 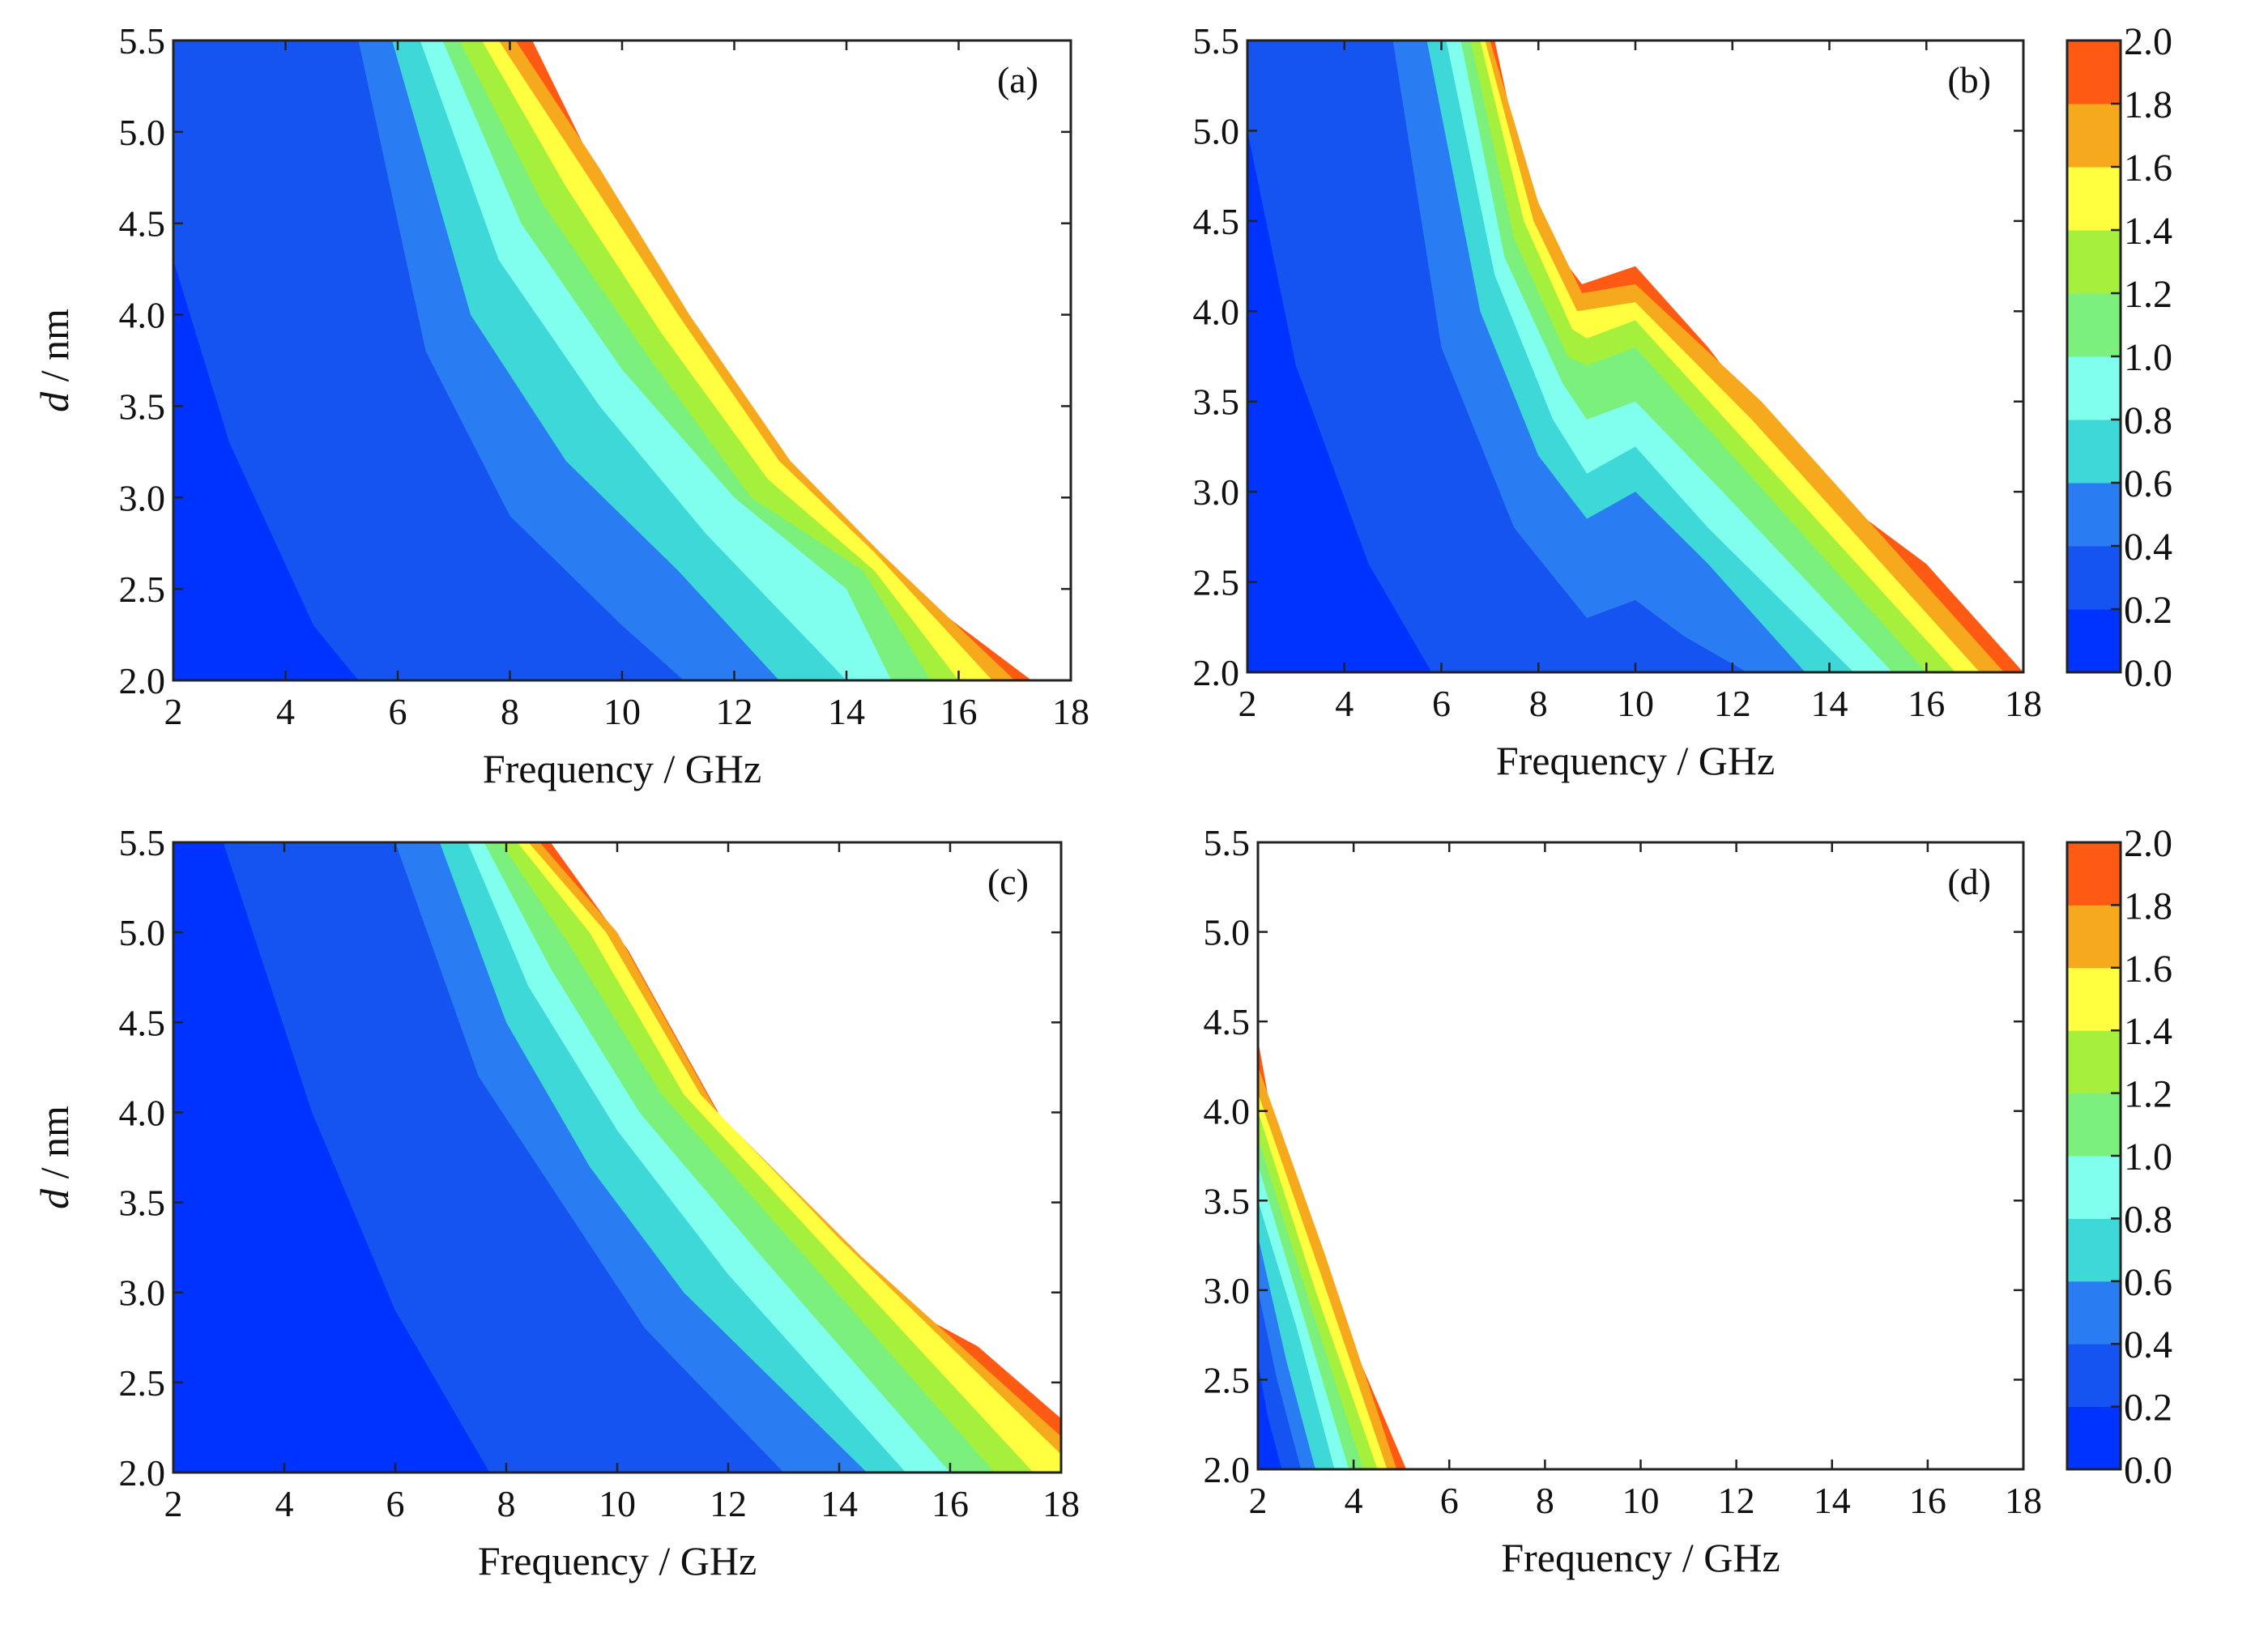 I want to click on colorbar-0: 0.0 0.2 0.4 0.6 0.8 1.0 1.2 1.4 1.6 1.8 2.0, so click(x=2119, y=357).